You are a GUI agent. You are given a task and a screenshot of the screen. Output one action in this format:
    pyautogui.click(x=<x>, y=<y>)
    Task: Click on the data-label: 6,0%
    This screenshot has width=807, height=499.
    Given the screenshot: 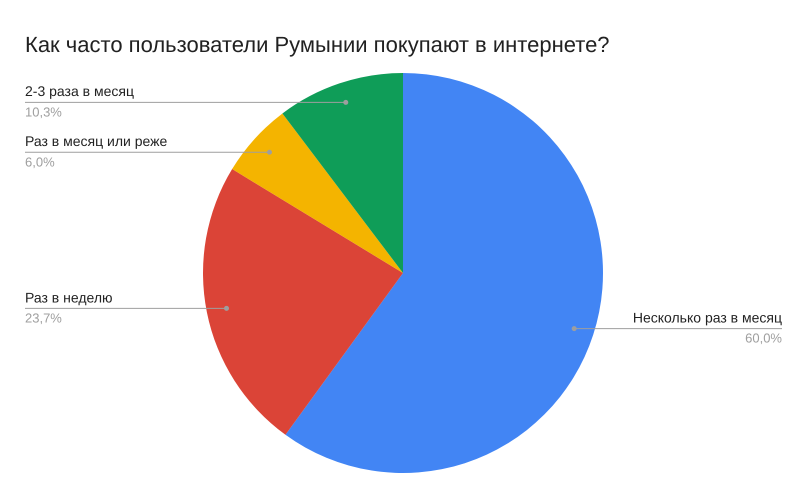 What is the action you would take?
    pyautogui.click(x=40, y=162)
    